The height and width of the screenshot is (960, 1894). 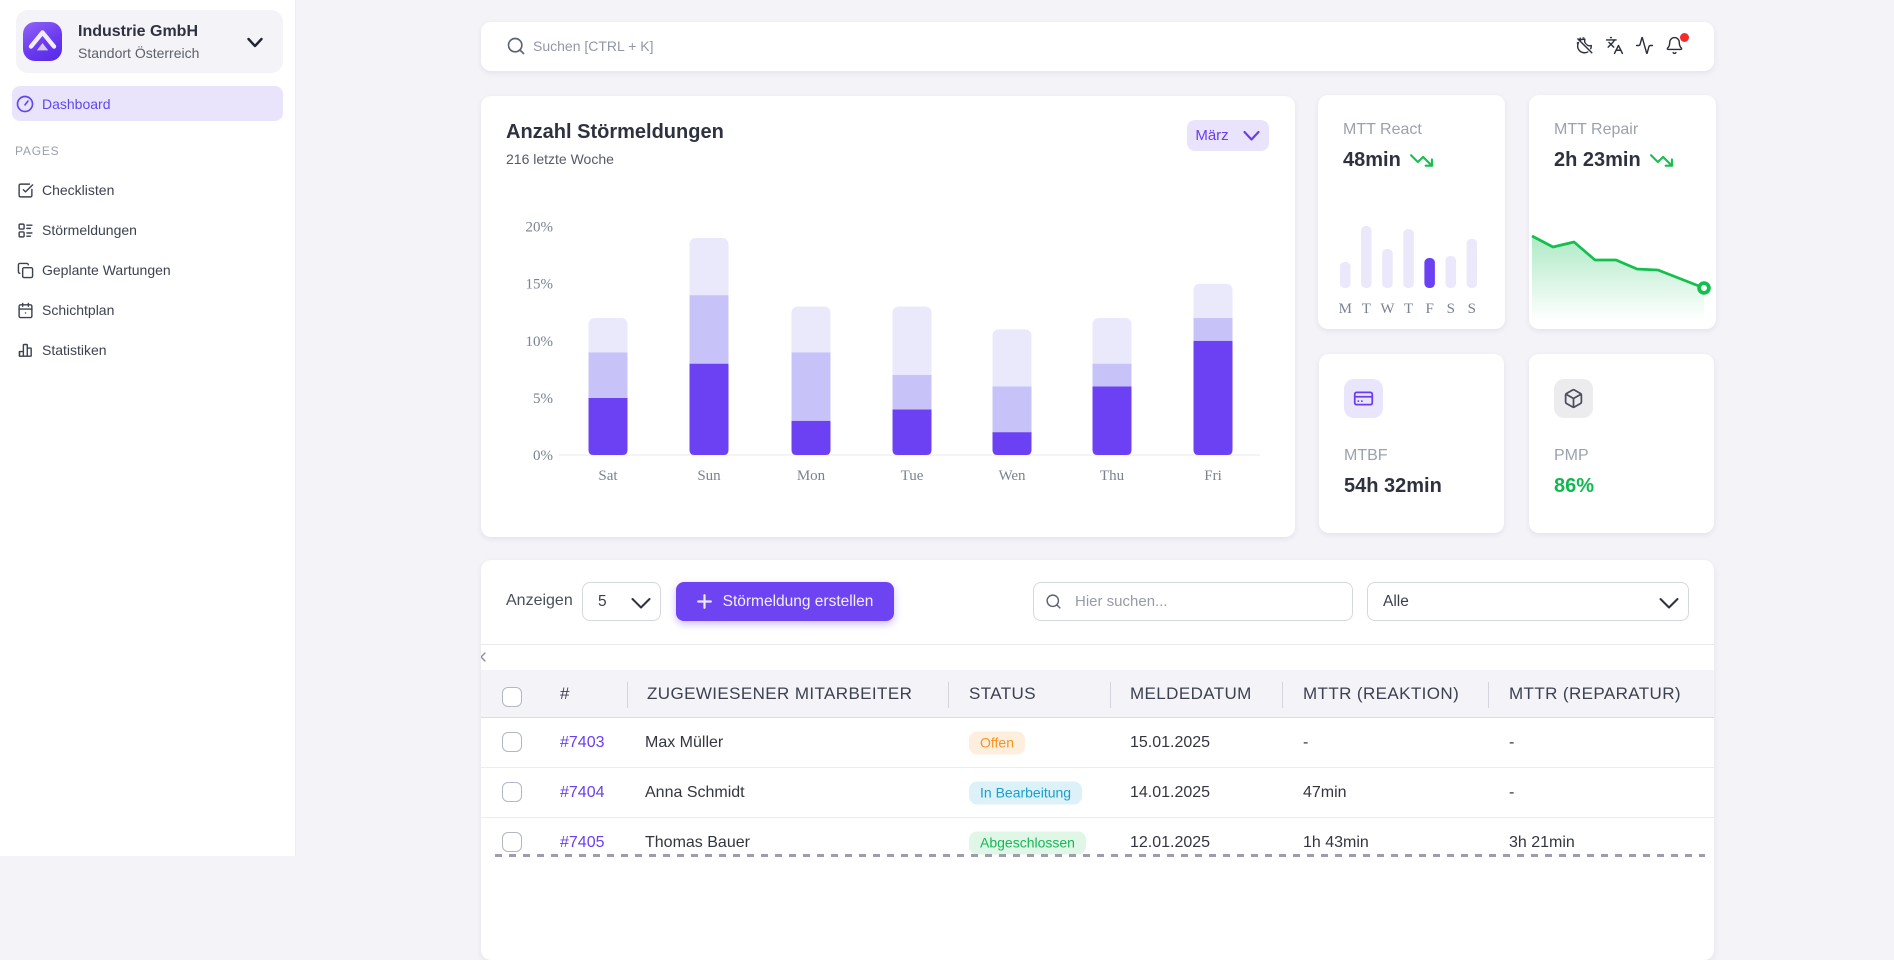 I want to click on svg-text: Wen, so click(x=1012, y=476).